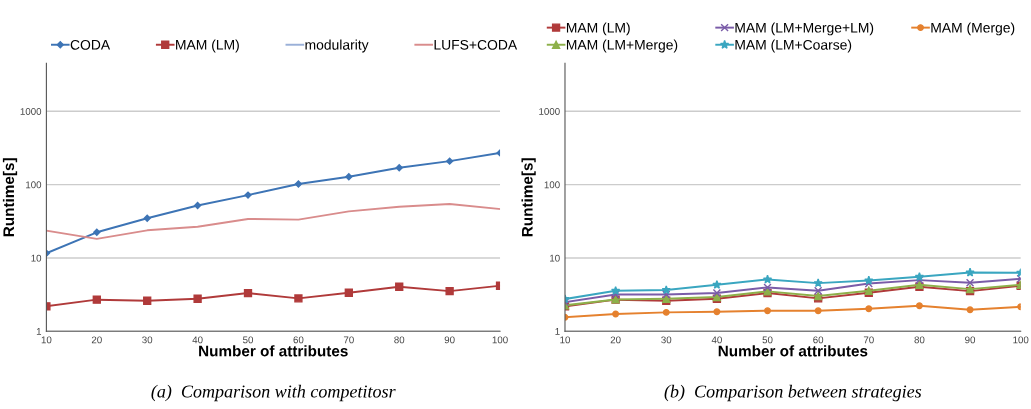  What do you see at coordinates (804, 29) in the screenshot?
I see `legend-label: MAM (LM+Merge+LM)` at bounding box center [804, 29].